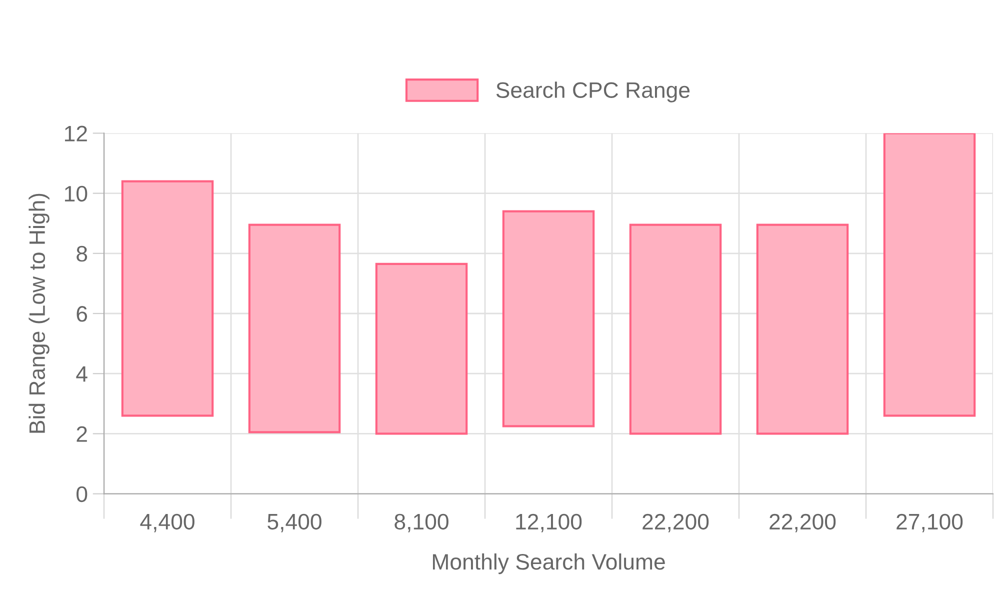  Describe the element at coordinates (76, 194) in the screenshot. I see `y-tick-label: 10` at that location.